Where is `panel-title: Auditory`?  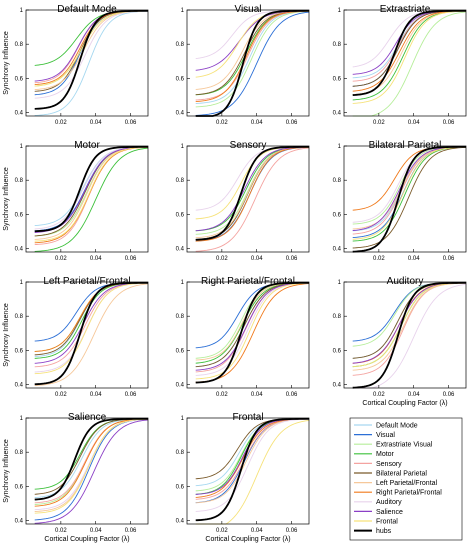 panel-title: Auditory is located at coordinates (405, 281).